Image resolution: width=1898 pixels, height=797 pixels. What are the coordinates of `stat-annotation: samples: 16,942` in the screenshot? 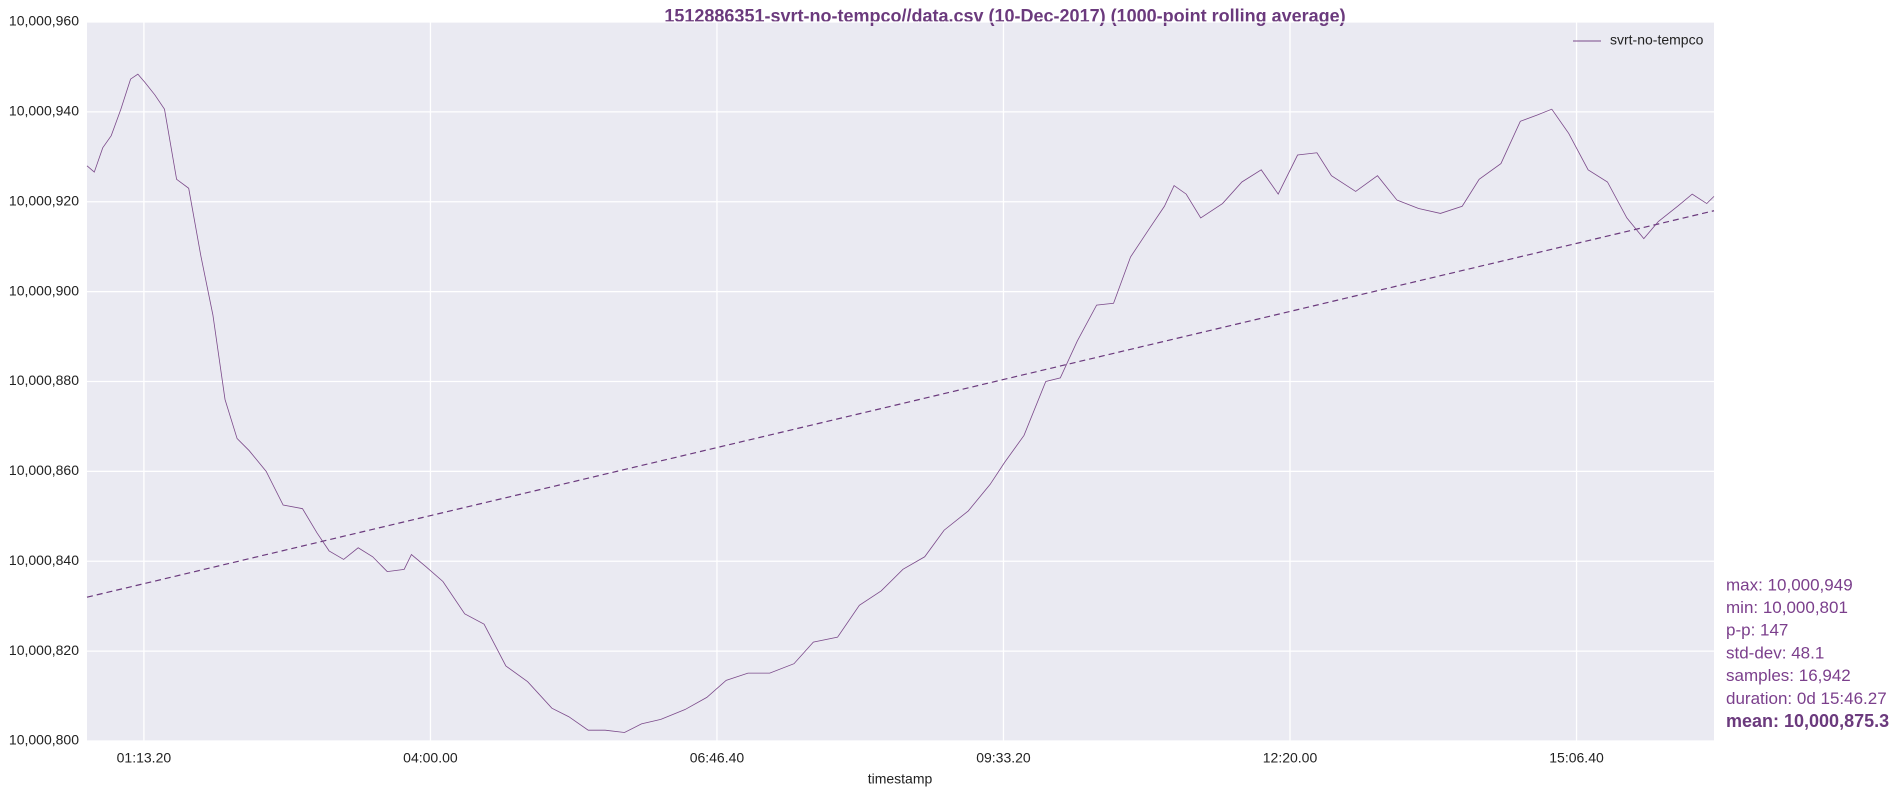 It's located at (1788, 675).